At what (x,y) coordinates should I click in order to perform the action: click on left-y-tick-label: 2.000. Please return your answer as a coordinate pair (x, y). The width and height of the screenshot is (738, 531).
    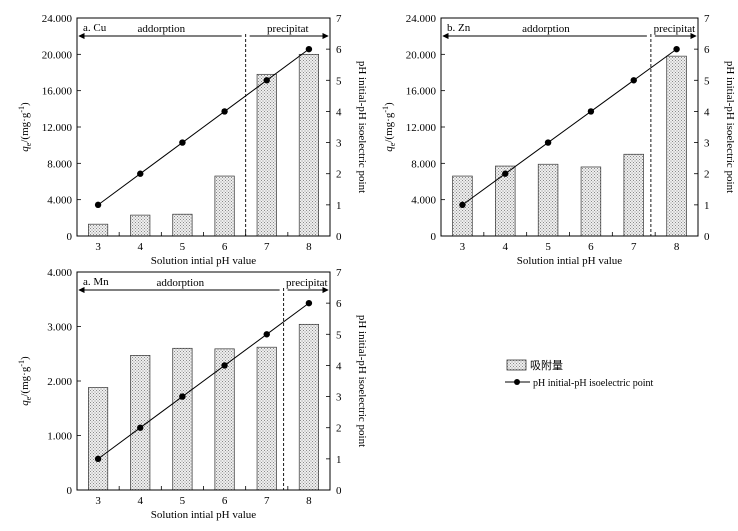
    Looking at the image, I should click on (59, 382).